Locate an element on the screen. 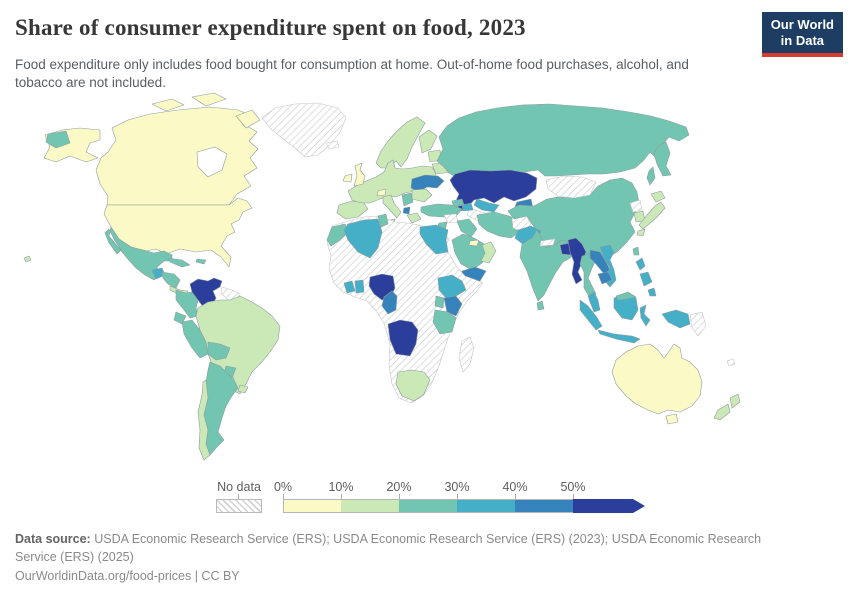 The height and width of the screenshot is (600, 850). region-north-korea is located at coordinates (636, 206).